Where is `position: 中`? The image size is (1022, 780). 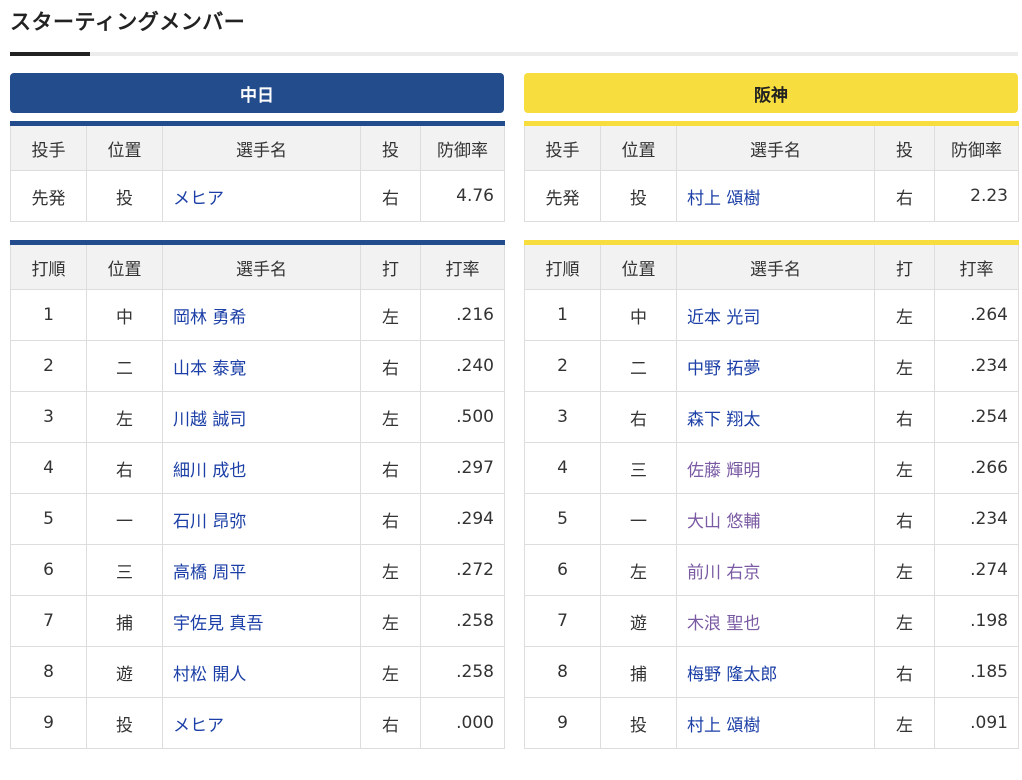 position: 中 is located at coordinates (638, 315).